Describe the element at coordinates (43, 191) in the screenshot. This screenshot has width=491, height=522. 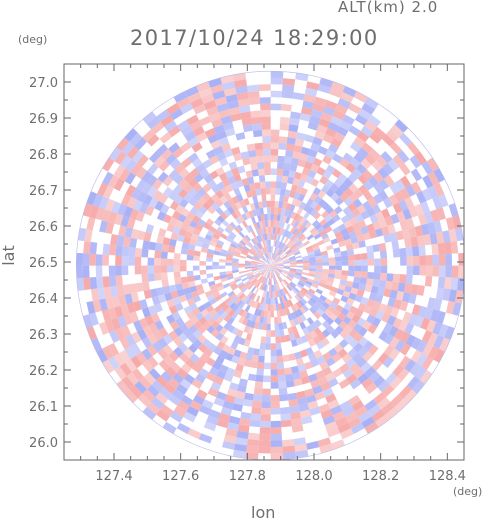
I see `y-tick-label: 26.7` at that location.